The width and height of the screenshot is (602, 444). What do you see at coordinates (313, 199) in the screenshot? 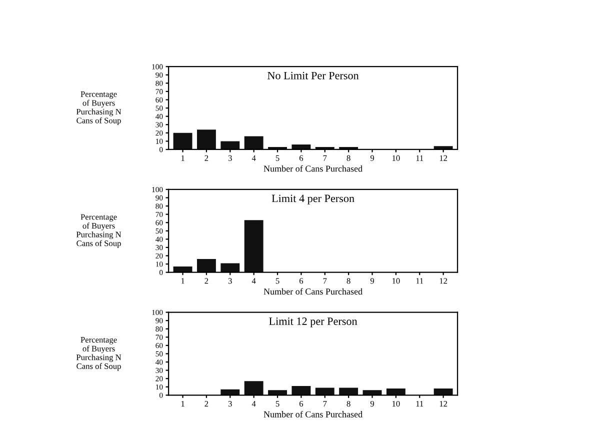
I see `chart-subtitle: Limit 4 per Person` at bounding box center [313, 199].